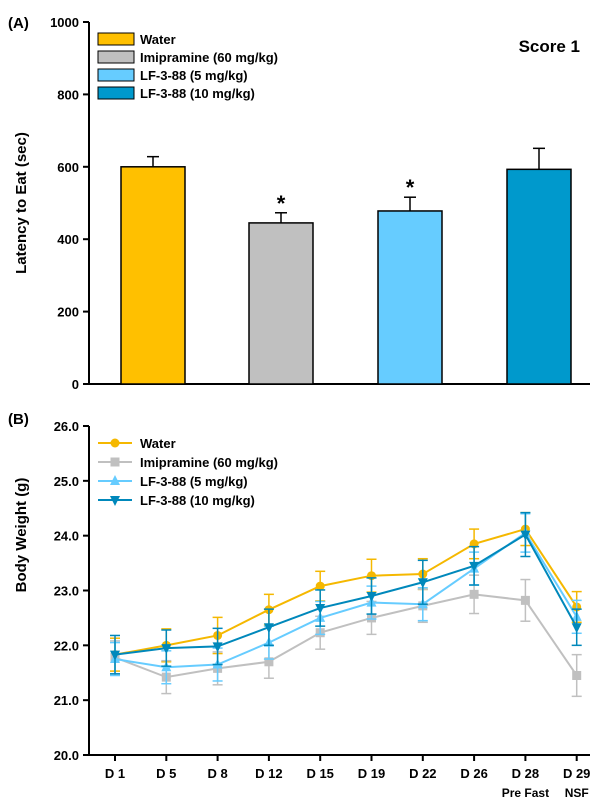 This screenshot has width=603, height=803. I want to click on panel-b-x-tick-sublabel: Pre Fast, so click(525, 793).